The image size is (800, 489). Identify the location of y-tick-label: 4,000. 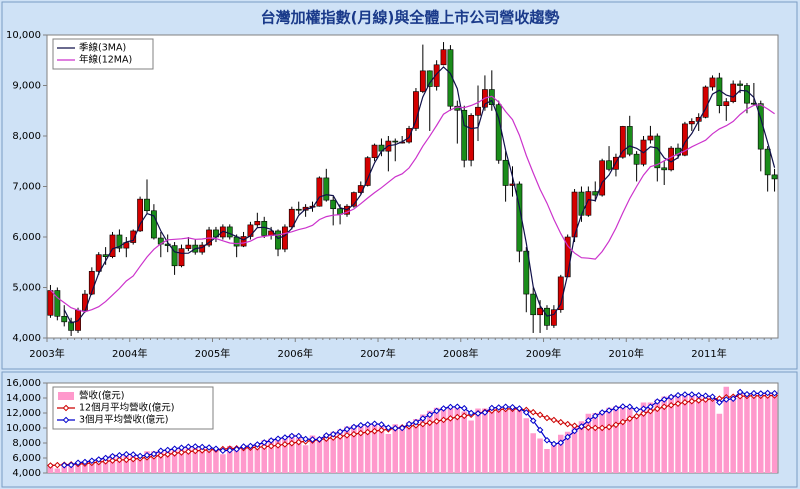
(26, 338).